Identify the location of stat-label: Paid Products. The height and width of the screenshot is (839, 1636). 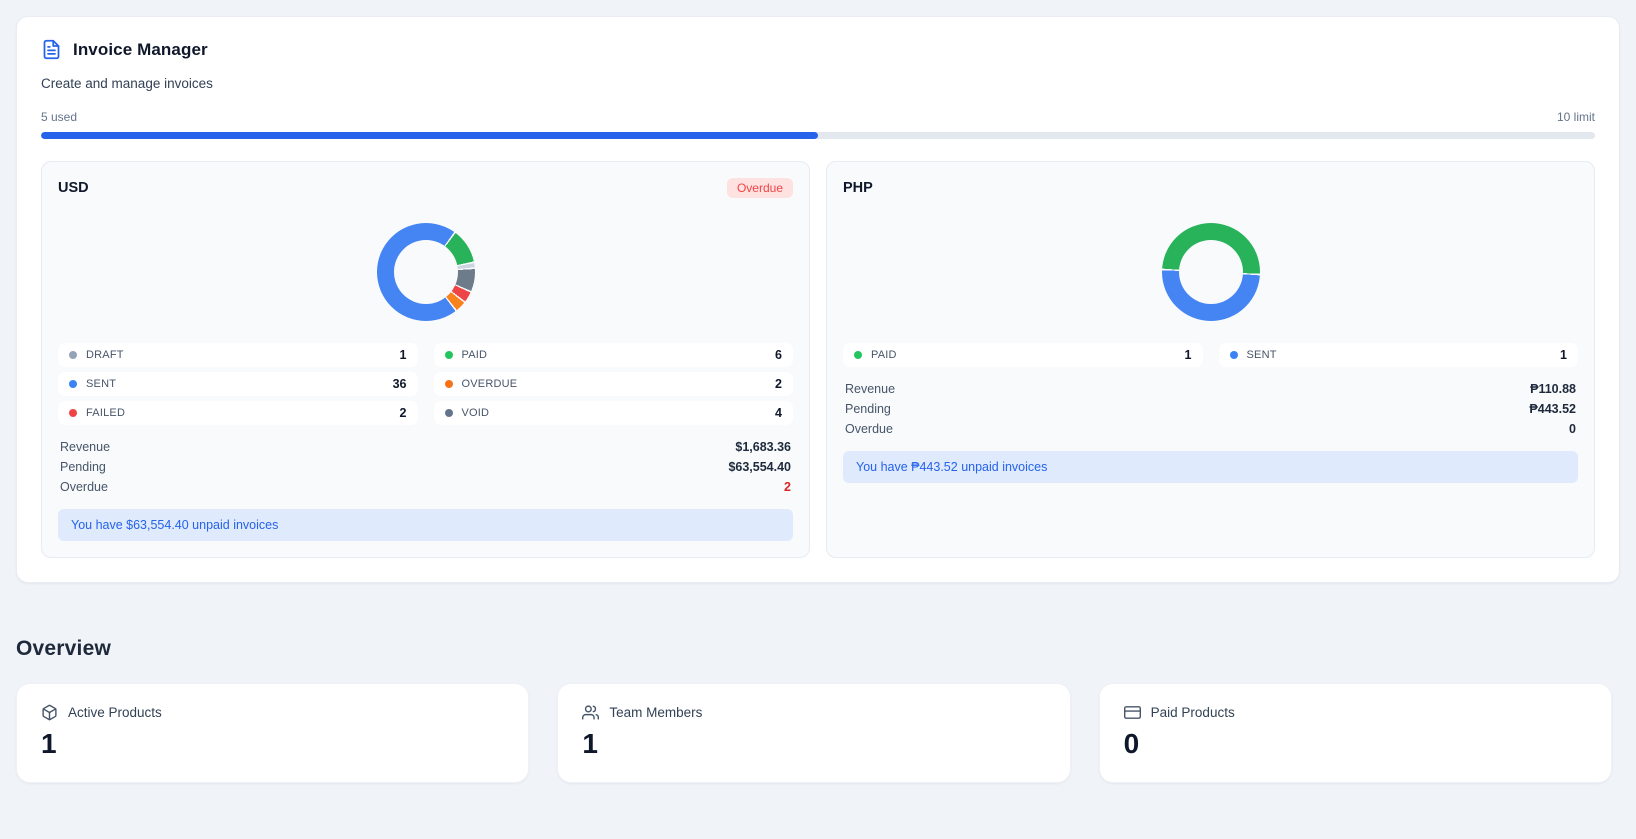
(1192, 712).